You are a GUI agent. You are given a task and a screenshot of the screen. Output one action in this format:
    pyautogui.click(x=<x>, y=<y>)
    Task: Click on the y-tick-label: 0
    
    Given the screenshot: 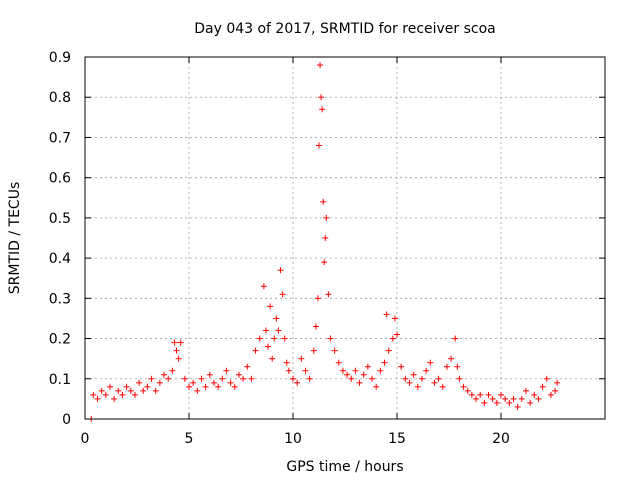 What is the action you would take?
    pyautogui.click(x=66, y=420)
    